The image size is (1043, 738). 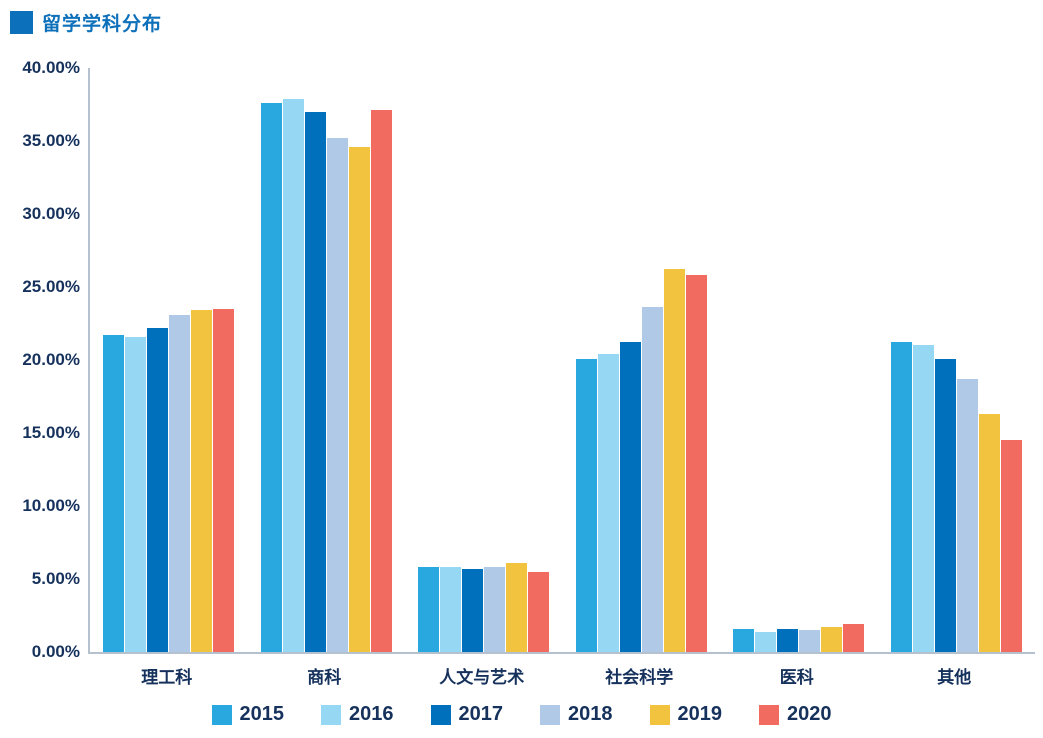 What do you see at coordinates (51, 67) in the screenshot?
I see `y-tick-label: 40.00%` at bounding box center [51, 67].